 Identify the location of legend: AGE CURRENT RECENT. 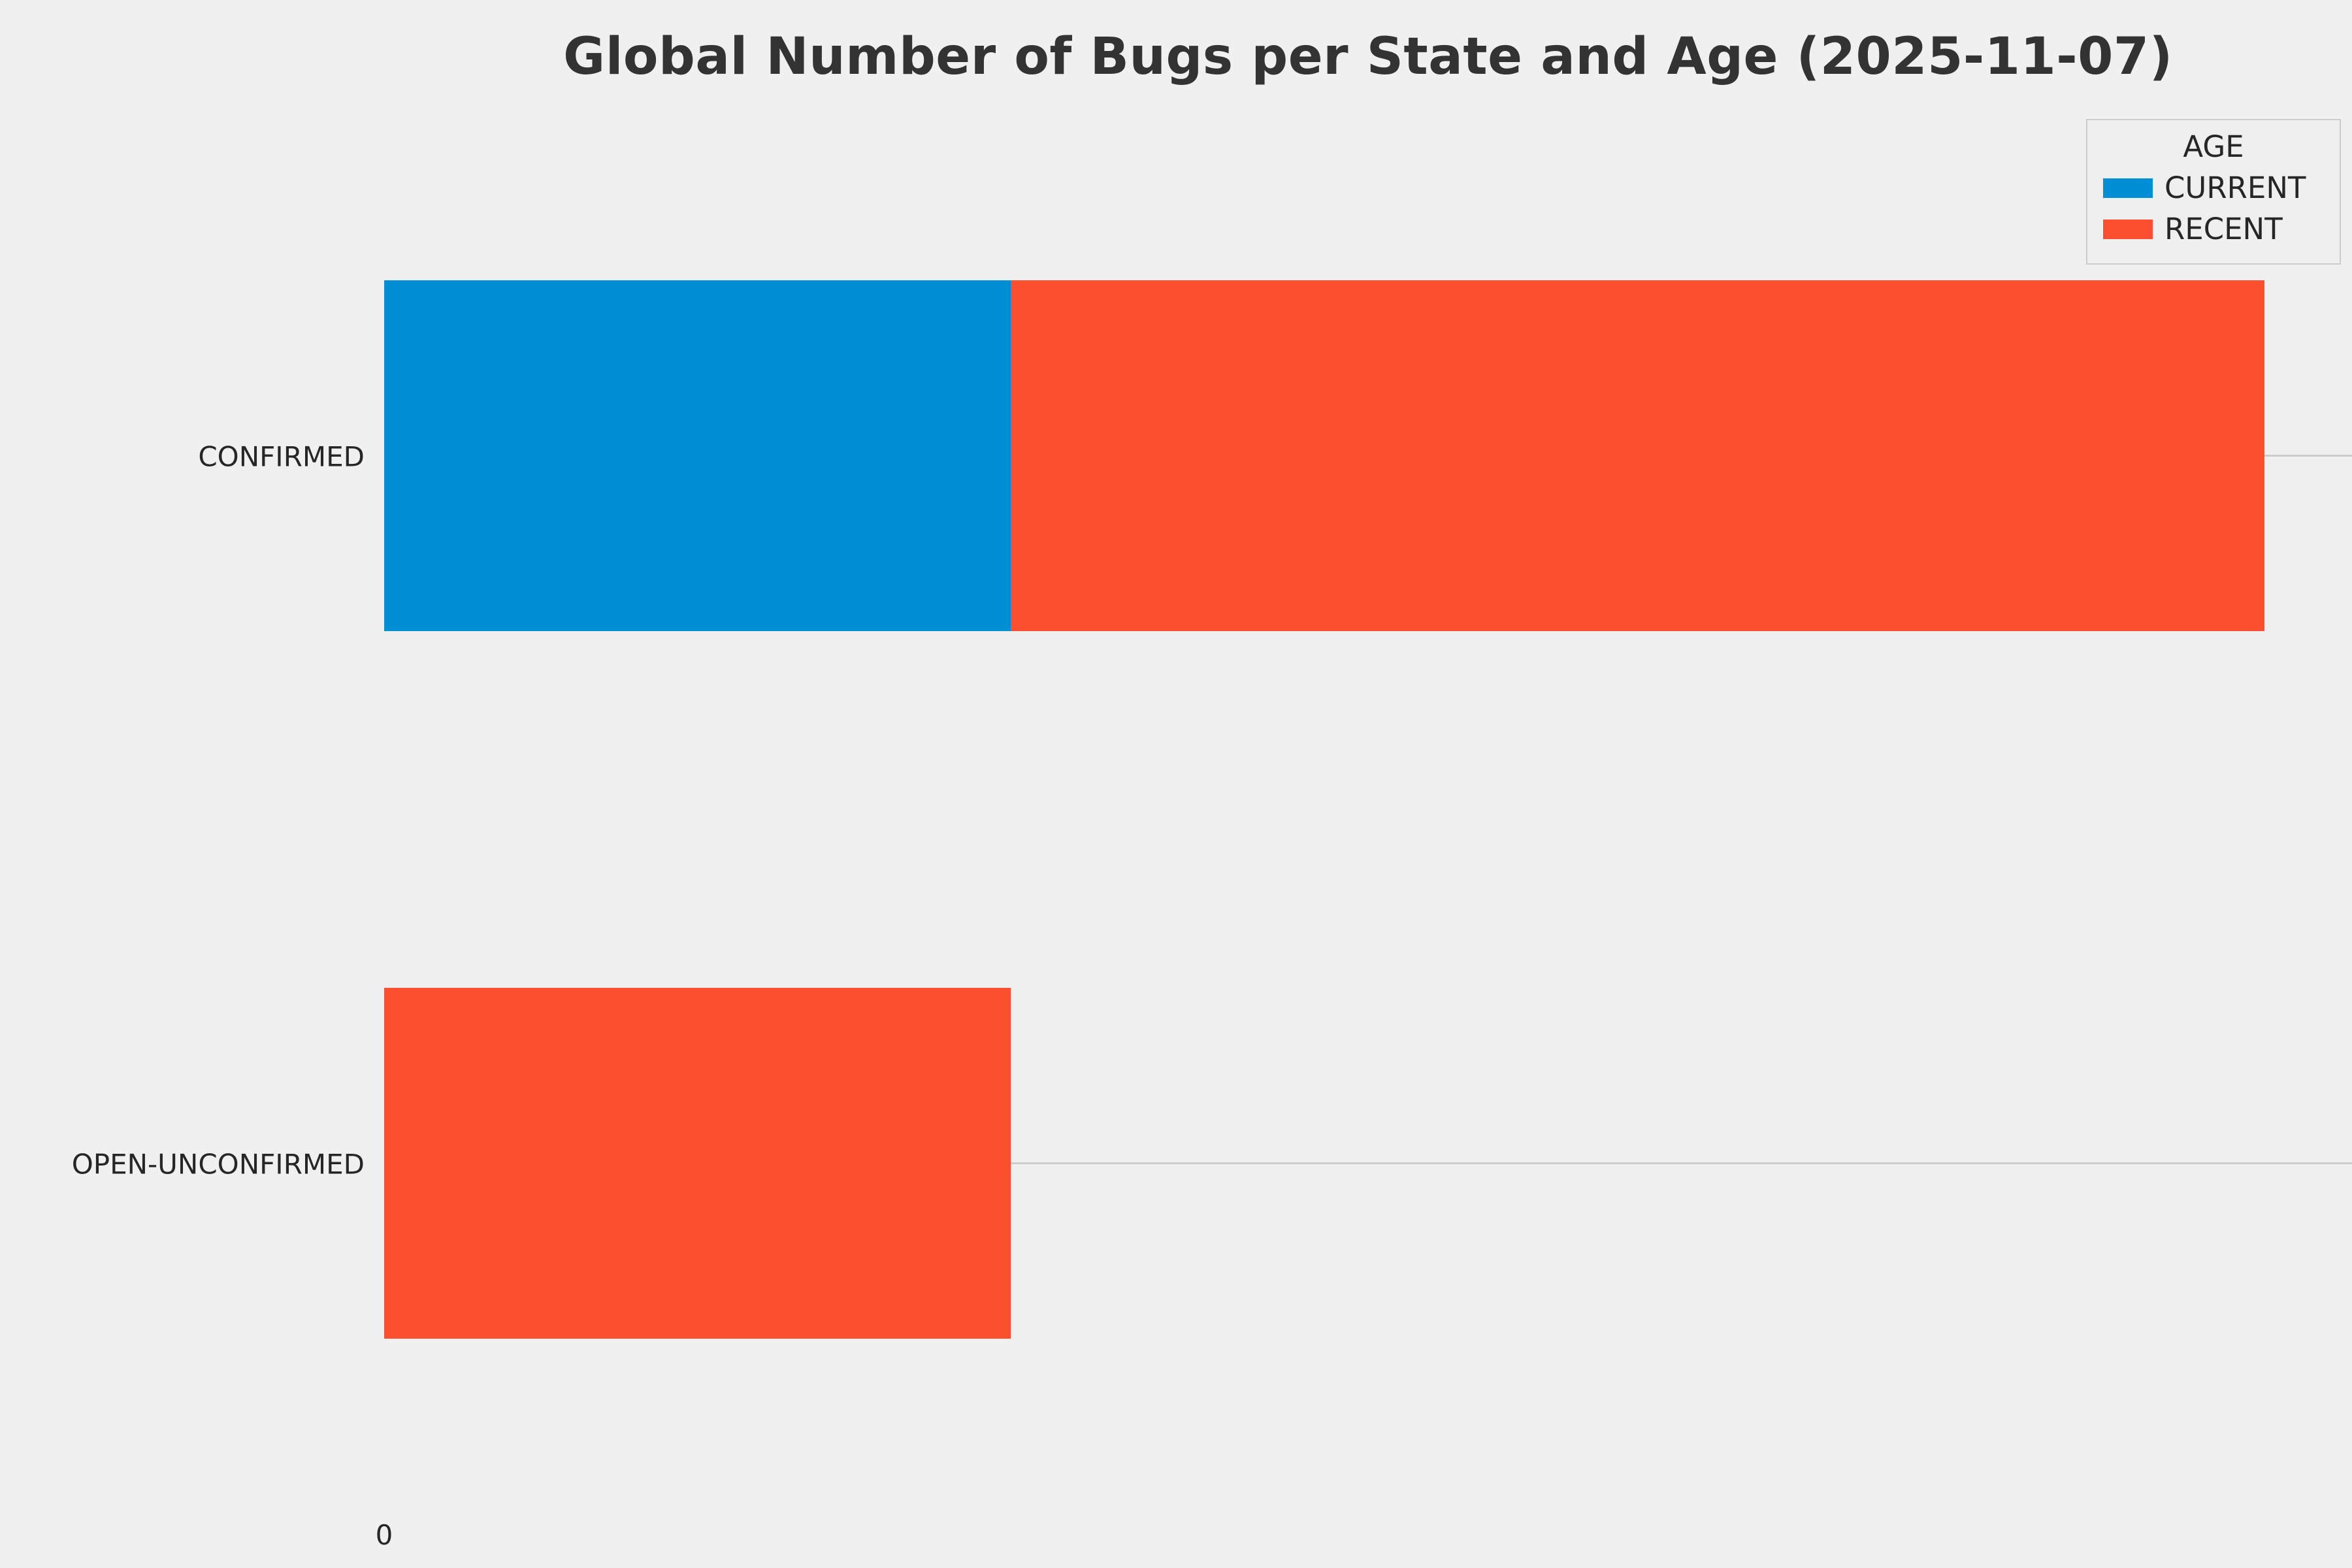
(2213, 192).